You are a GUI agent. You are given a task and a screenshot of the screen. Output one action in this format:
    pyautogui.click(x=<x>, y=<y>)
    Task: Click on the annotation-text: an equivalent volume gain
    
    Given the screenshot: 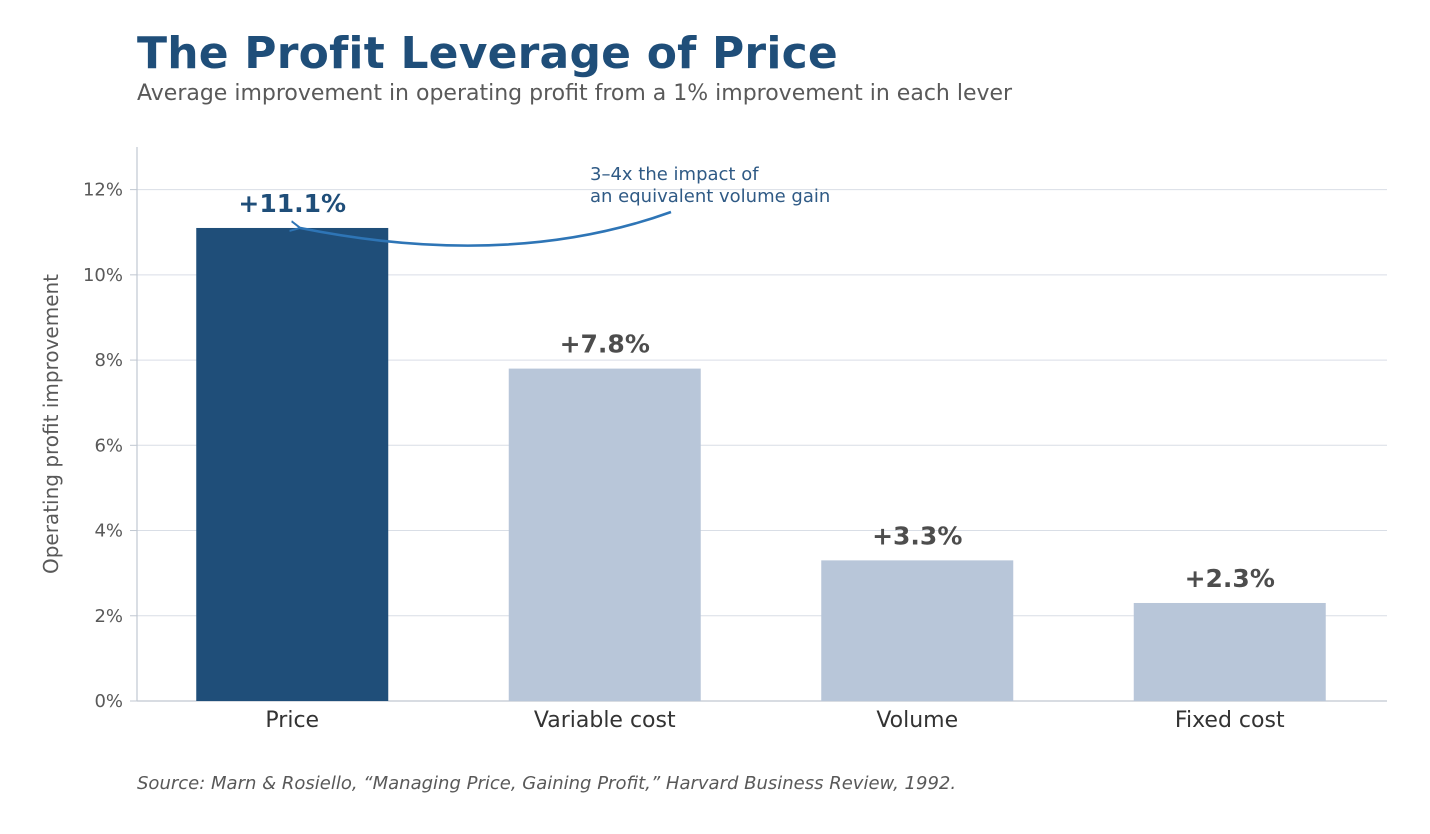 What is the action you would take?
    pyautogui.click(x=710, y=196)
    